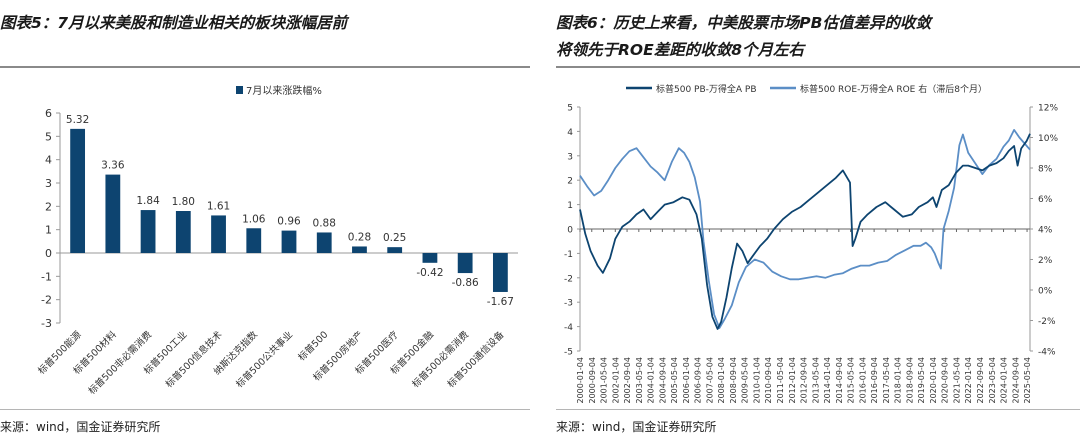  Describe the element at coordinates (46, 276) in the screenshot. I see `y-tick-label: -1` at that location.